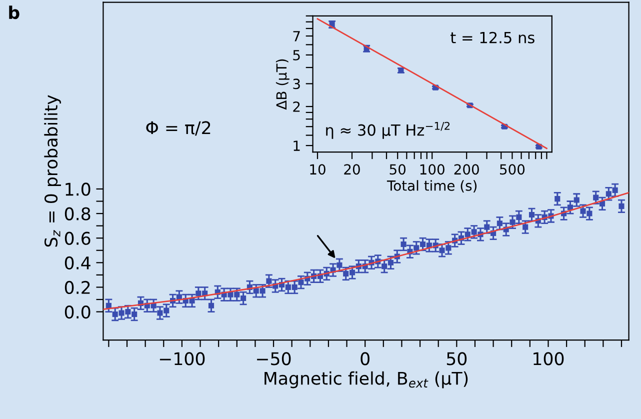 This screenshot has height=419, width=641. What do you see at coordinates (352, 169) in the screenshot?
I see `x-tick-label: 20` at bounding box center [352, 169].